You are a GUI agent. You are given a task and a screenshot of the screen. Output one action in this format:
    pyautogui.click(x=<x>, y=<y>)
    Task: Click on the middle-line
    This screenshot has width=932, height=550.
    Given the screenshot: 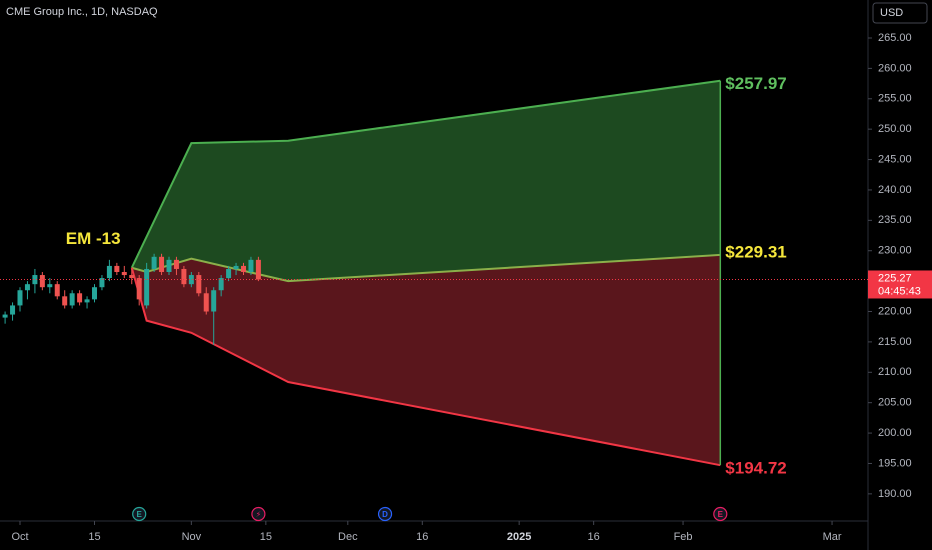 What is the action you would take?
    pyautogui.click(x=426, y=268)
    